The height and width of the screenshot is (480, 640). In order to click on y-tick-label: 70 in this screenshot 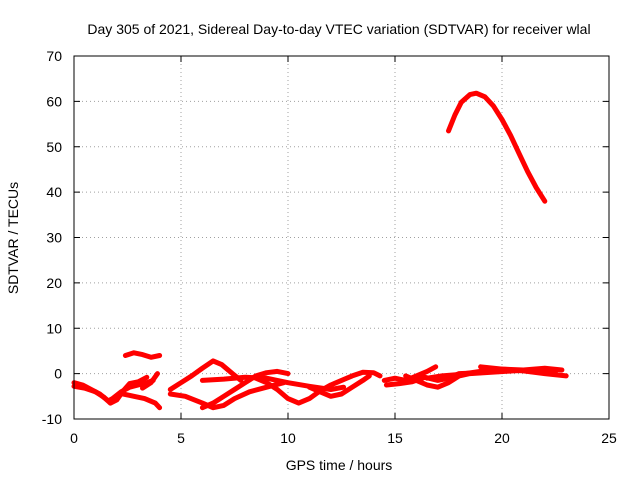, I will do `click(54, 56)`.